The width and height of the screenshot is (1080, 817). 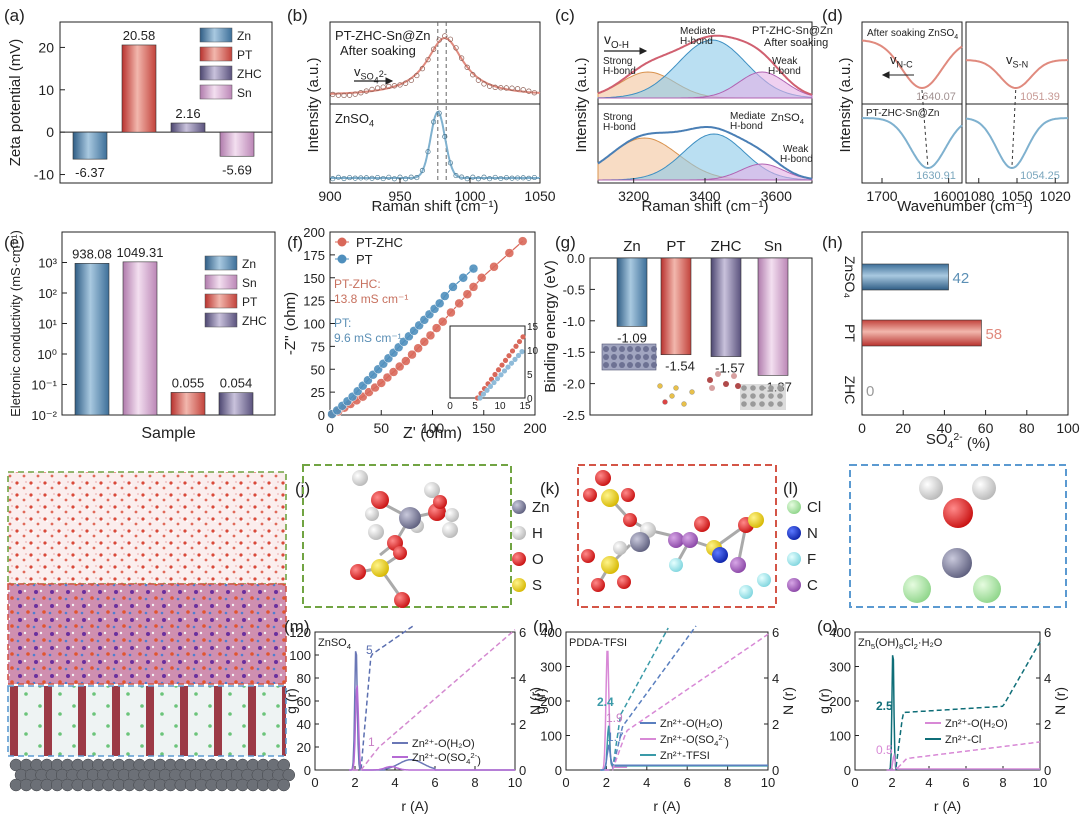 What do you see at coordinates (44, 385) in the screenshot?
I see `y-tick-label: 10⁻¹` at bounding box center [44, 385].